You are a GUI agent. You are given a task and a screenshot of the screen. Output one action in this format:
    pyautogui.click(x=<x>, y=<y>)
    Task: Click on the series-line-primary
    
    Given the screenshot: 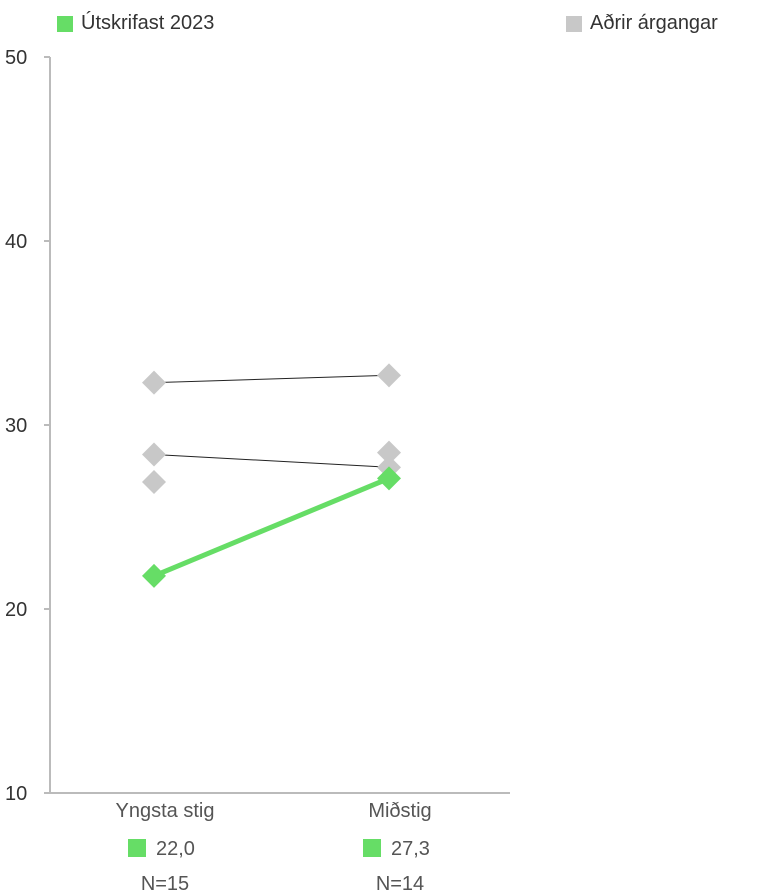 What is the action you would take?
    pyautogui.click(x=271, y=527)
    